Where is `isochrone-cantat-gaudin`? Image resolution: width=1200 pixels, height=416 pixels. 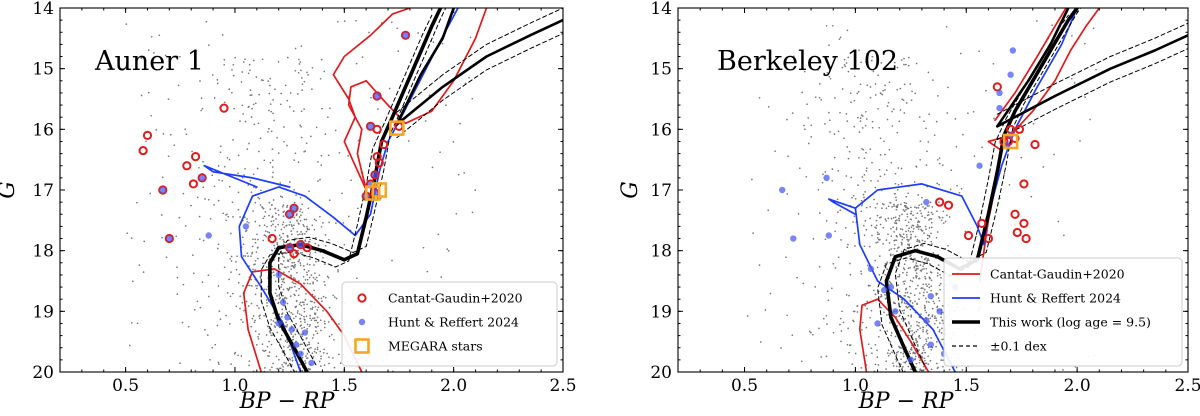
isochrone-cantat-gaudin is located at coordinates (371, 99).